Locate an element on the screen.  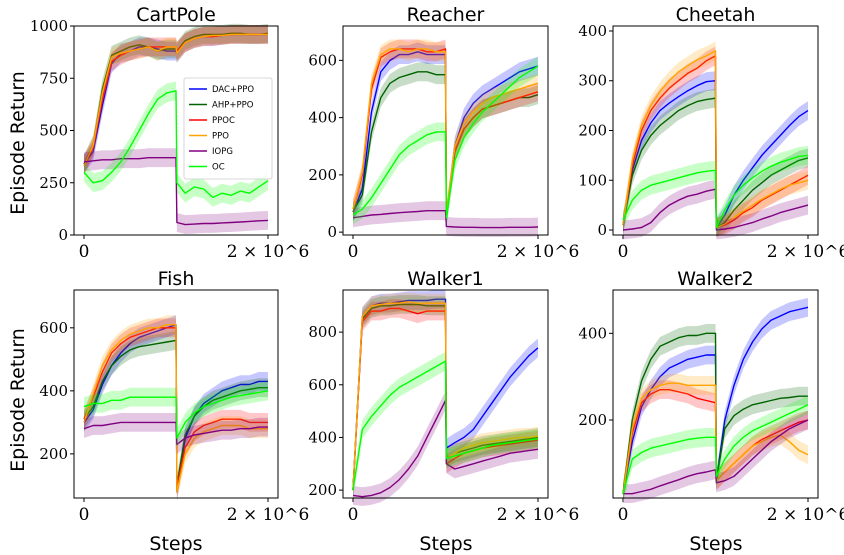
legend-box is located at coordinates (228, 128).